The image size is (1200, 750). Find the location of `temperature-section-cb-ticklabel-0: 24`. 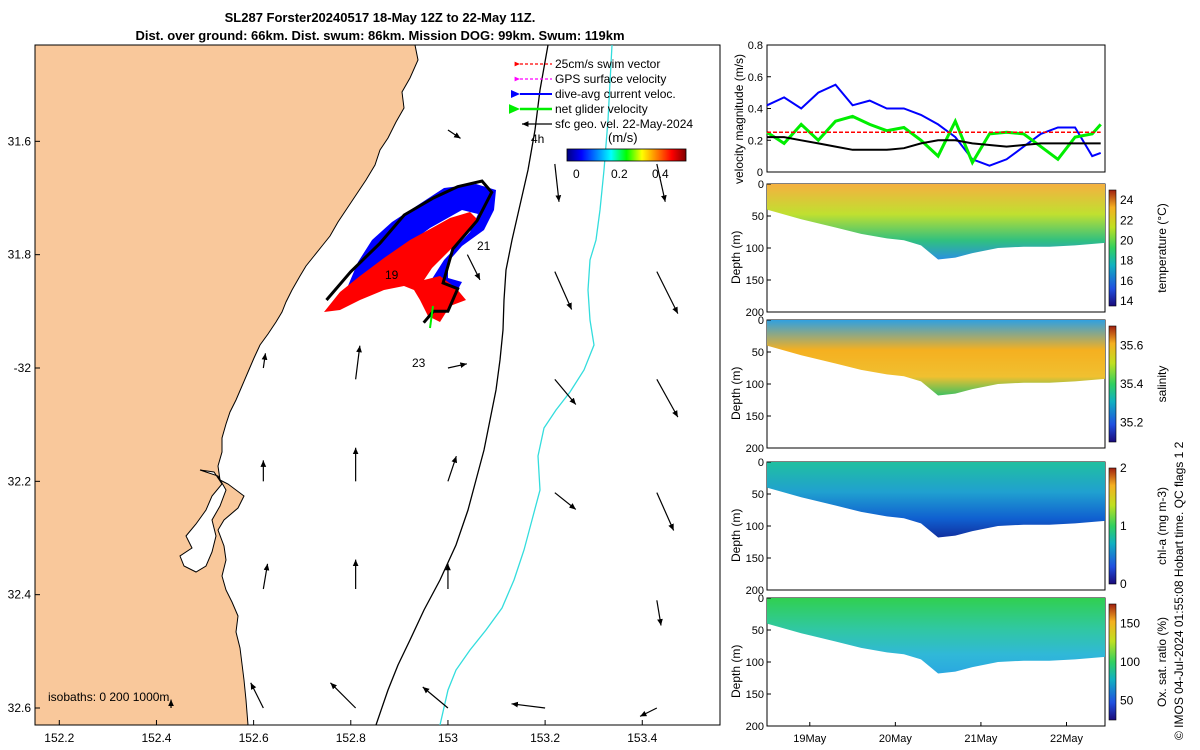

temperature-section-cb-ticklabel-0: 24 is located at coordinates (1127, 200).